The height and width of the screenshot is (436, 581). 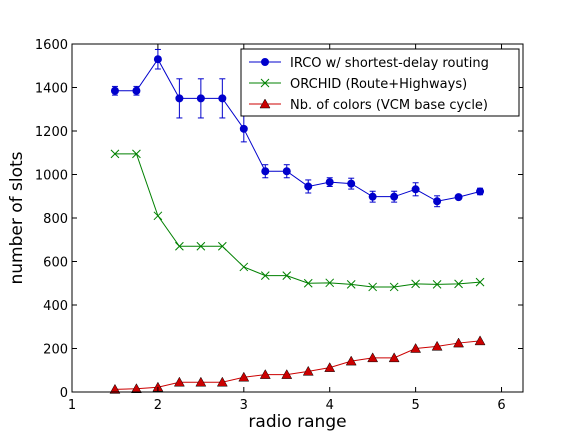 What do you see at coordinates (51, 132) in the screenshot?
I see `y-tick-label-6: 1200` at bounding box center [51, 132].